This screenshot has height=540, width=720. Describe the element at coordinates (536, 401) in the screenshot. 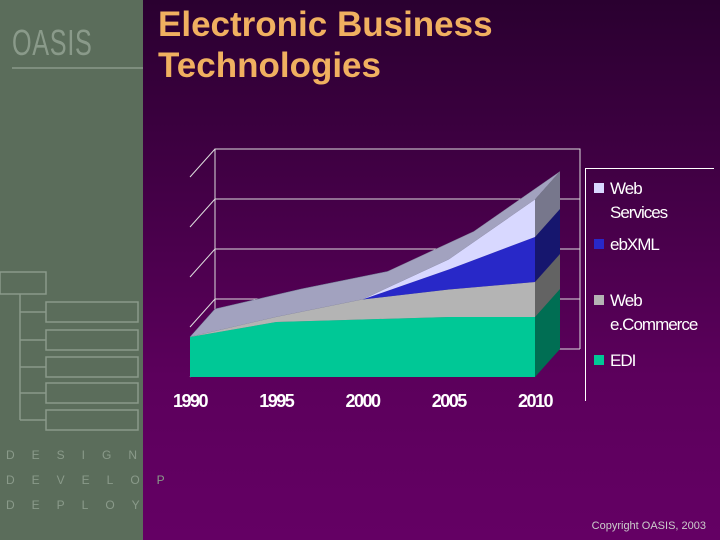

I see `x-tick-label: 2010` at that location.